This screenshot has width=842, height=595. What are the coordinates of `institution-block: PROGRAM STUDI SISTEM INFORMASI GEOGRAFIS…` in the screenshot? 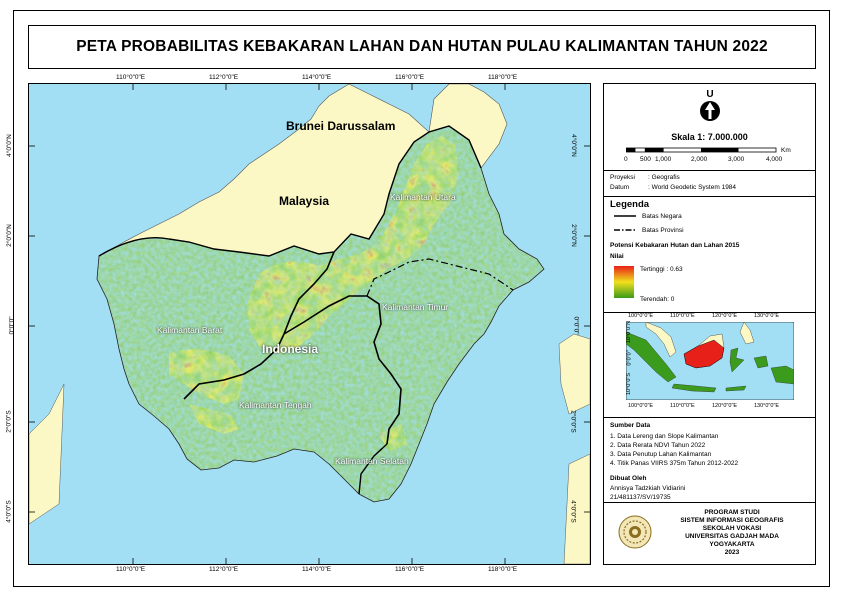 It's located at (732, 533).